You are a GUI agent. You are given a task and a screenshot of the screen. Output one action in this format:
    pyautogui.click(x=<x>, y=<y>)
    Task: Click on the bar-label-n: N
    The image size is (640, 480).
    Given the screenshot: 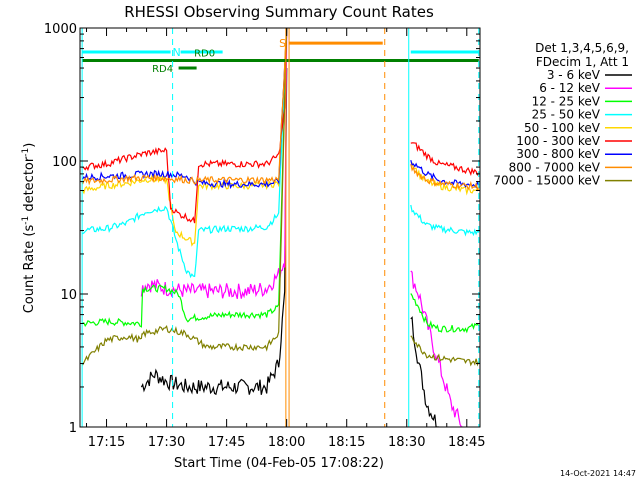 What is the action you would take?
    pyautogui.click(x=176, y=52)
    